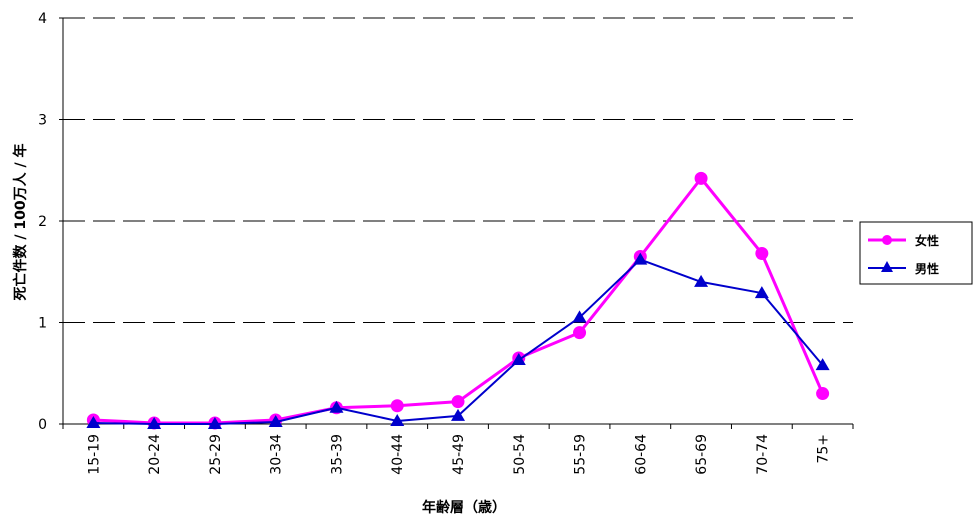  I want to click on x-tick-label: 75+, so click(824, 449).